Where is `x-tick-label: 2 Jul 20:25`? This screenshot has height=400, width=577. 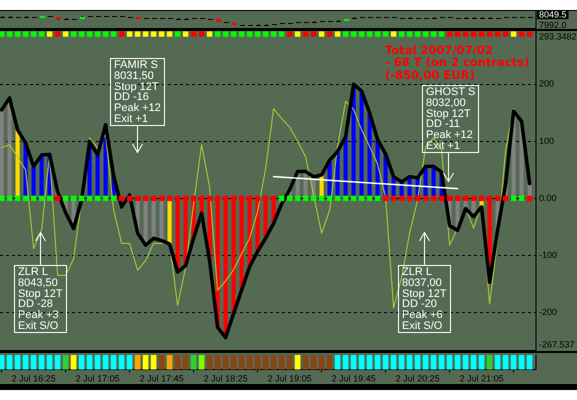
x-tick-label: 2 Jul 20:25 is located at coordinates (418, 378).